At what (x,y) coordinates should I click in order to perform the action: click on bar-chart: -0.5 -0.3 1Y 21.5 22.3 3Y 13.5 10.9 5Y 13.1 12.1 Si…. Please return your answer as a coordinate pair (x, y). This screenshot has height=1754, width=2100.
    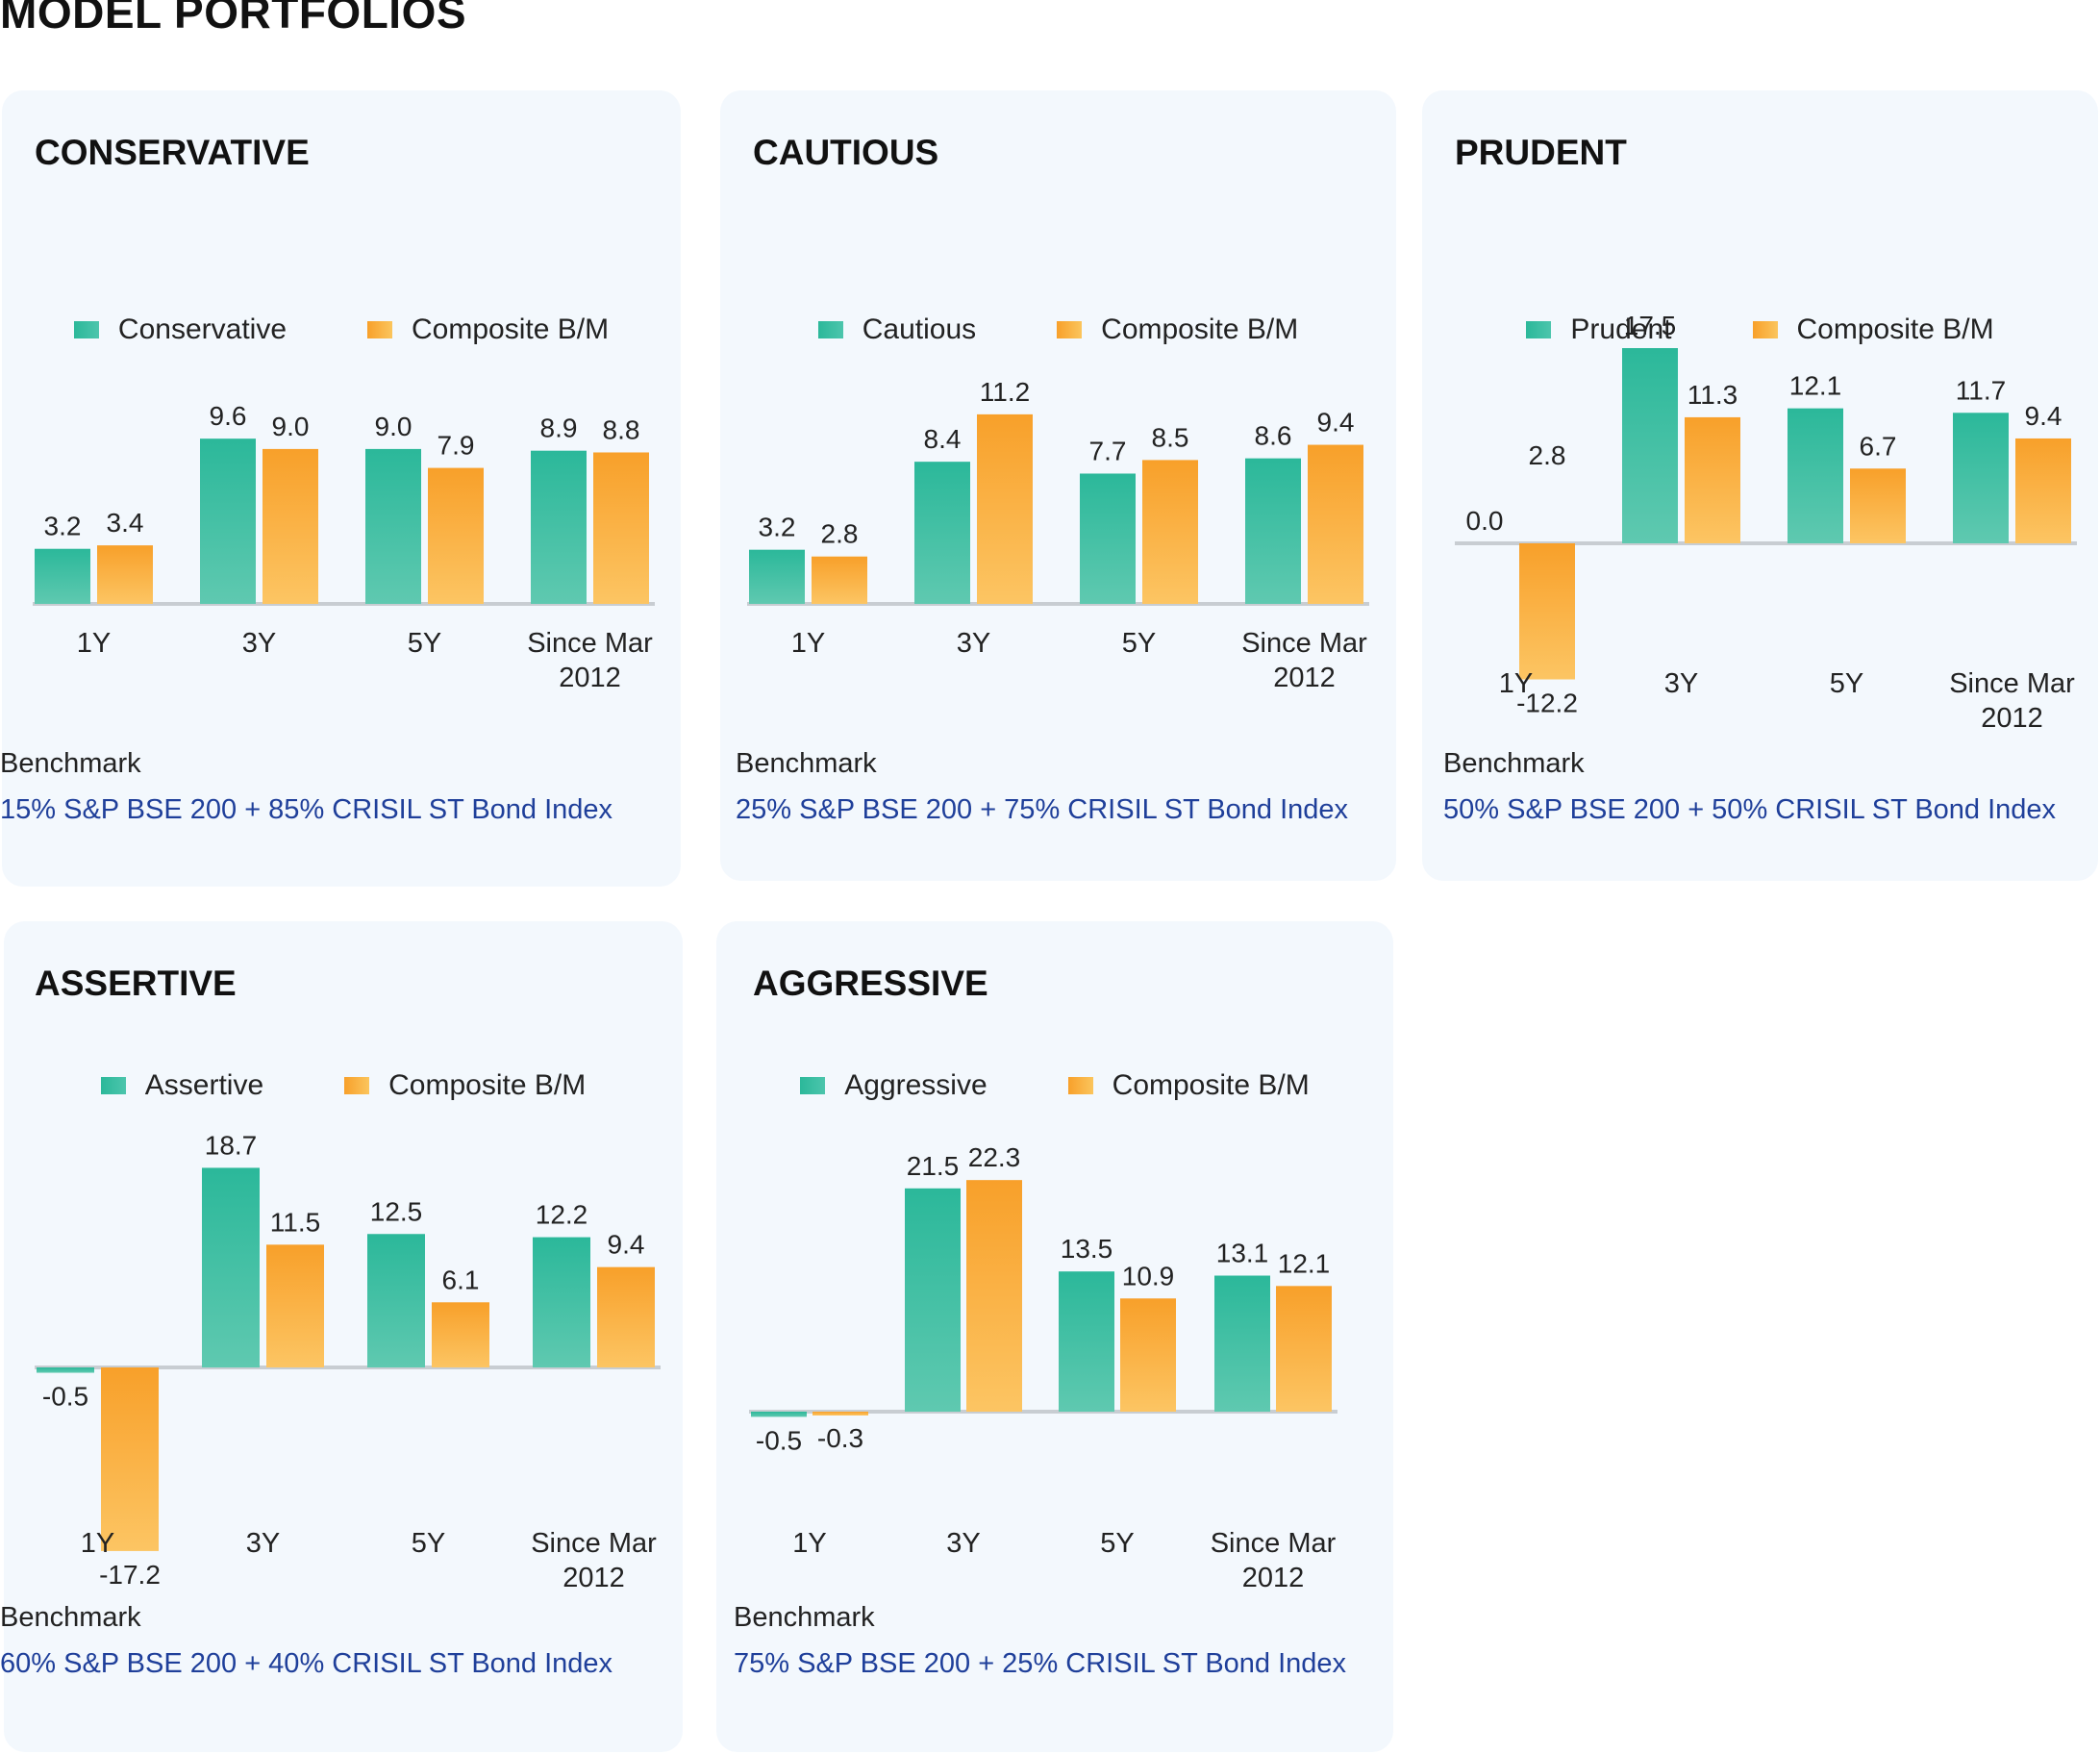
    Looking at the image, I should click on (1043, 1367).